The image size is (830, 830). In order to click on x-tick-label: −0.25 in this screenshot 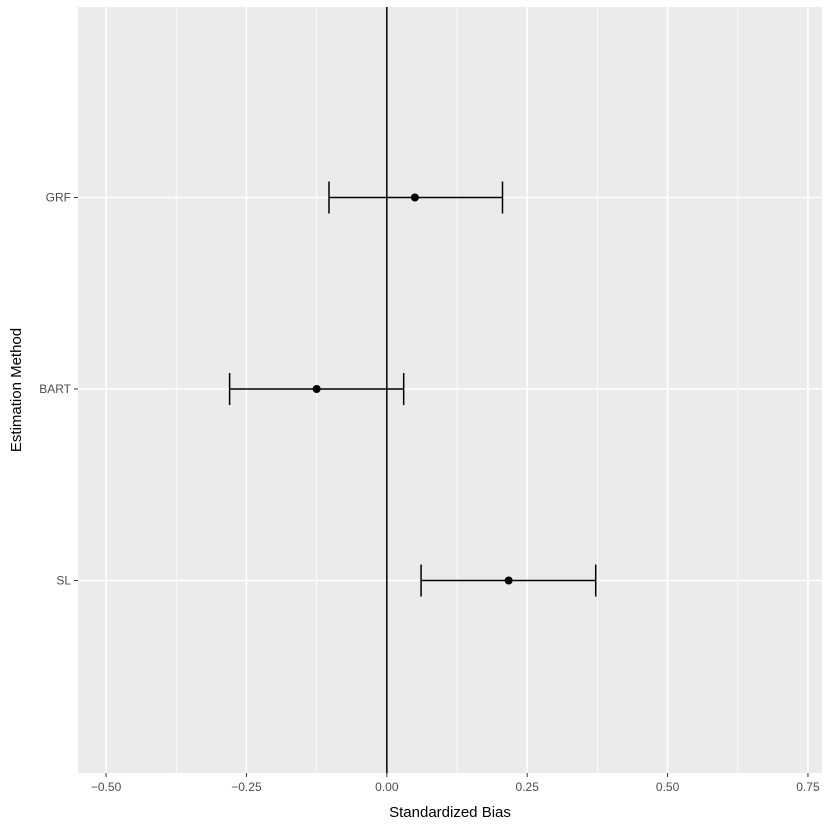, I will do `click(246, 787)`.